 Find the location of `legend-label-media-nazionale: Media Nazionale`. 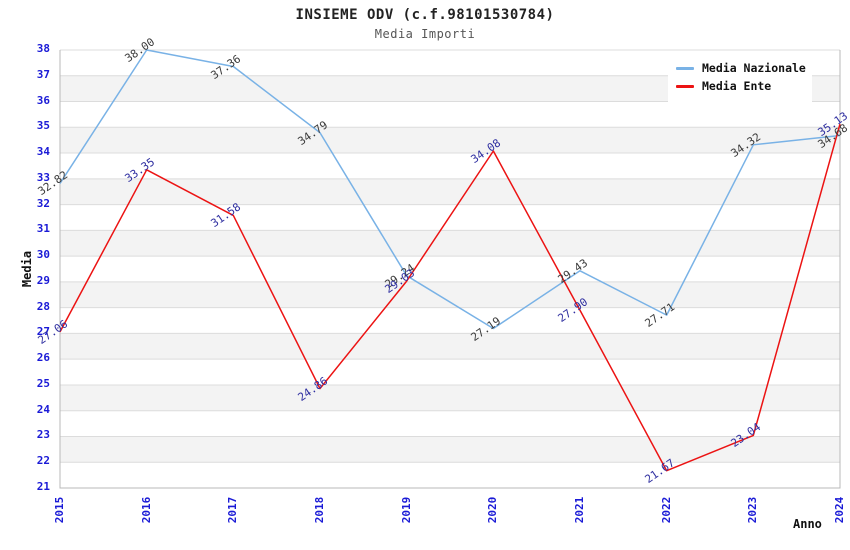

legend-label-media-nazionale: Media Nazionale is located at coordinates (754, 68).